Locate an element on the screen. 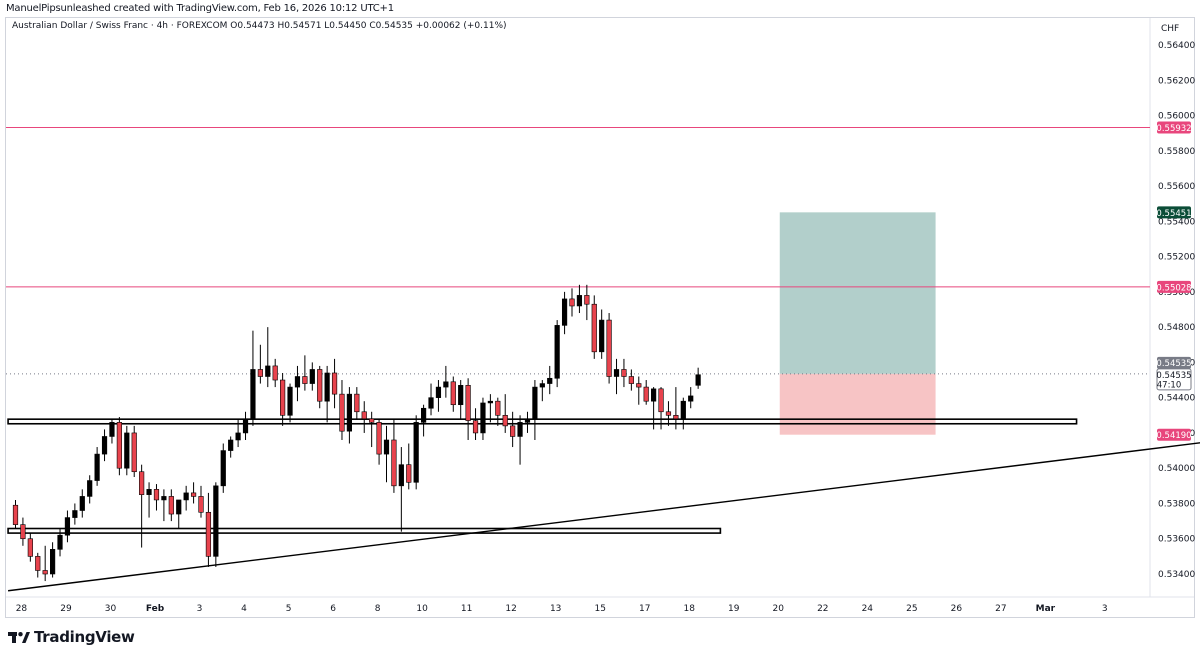  position-loss-zone is located at coordinates (857, 404).